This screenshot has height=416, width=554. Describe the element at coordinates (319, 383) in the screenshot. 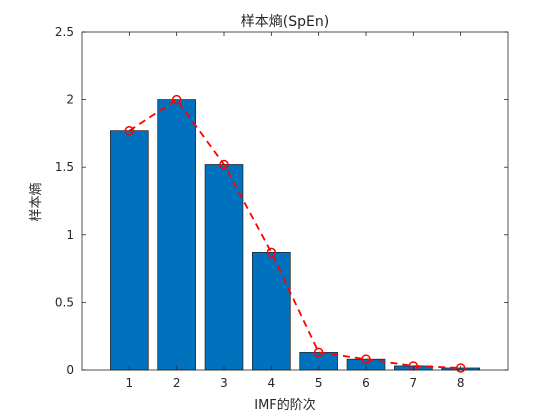

I see `x-tick-label: 5` at that location.